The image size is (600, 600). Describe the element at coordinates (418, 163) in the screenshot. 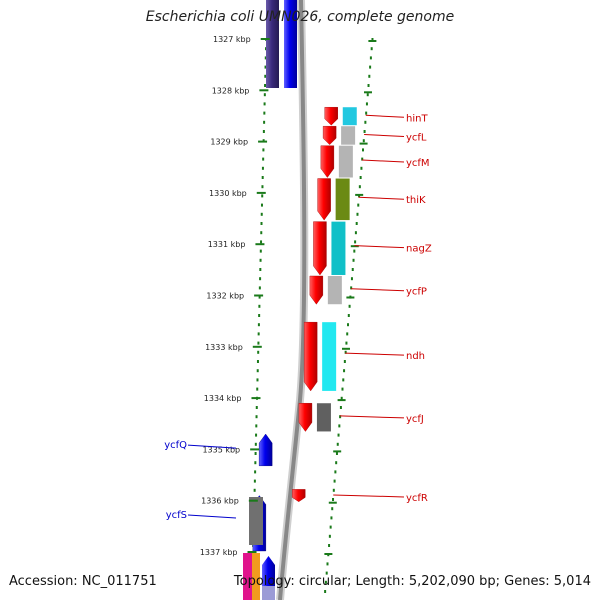

I see `gene-label: ycfM` at that location.